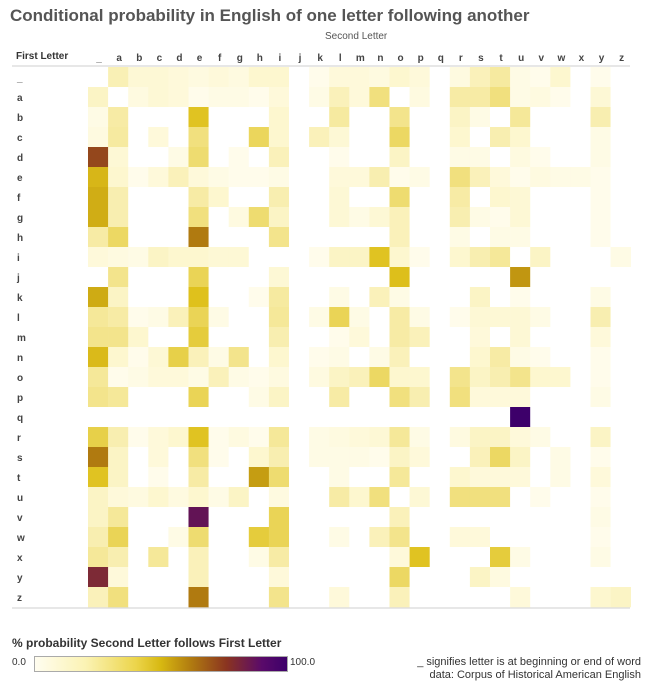  What do you see at coordinates (178, 77) in the screenshot?
I see `heatmap-cell-underscore-d` at bounding box center [178, 77].